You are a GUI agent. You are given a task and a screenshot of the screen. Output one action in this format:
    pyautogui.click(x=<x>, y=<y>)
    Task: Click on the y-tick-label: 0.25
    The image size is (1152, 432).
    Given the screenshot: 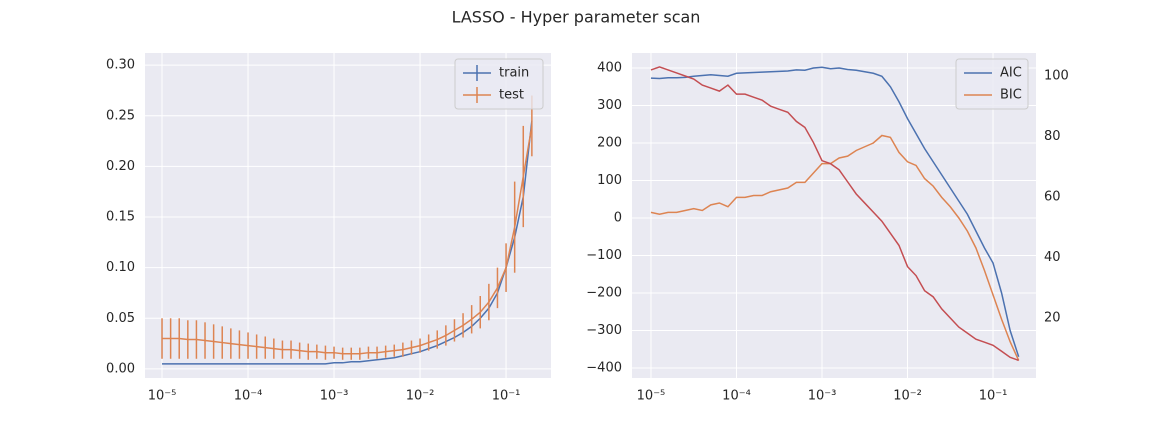 What is the action you would take?
    pyautogui.click(x=120, y=115)
    